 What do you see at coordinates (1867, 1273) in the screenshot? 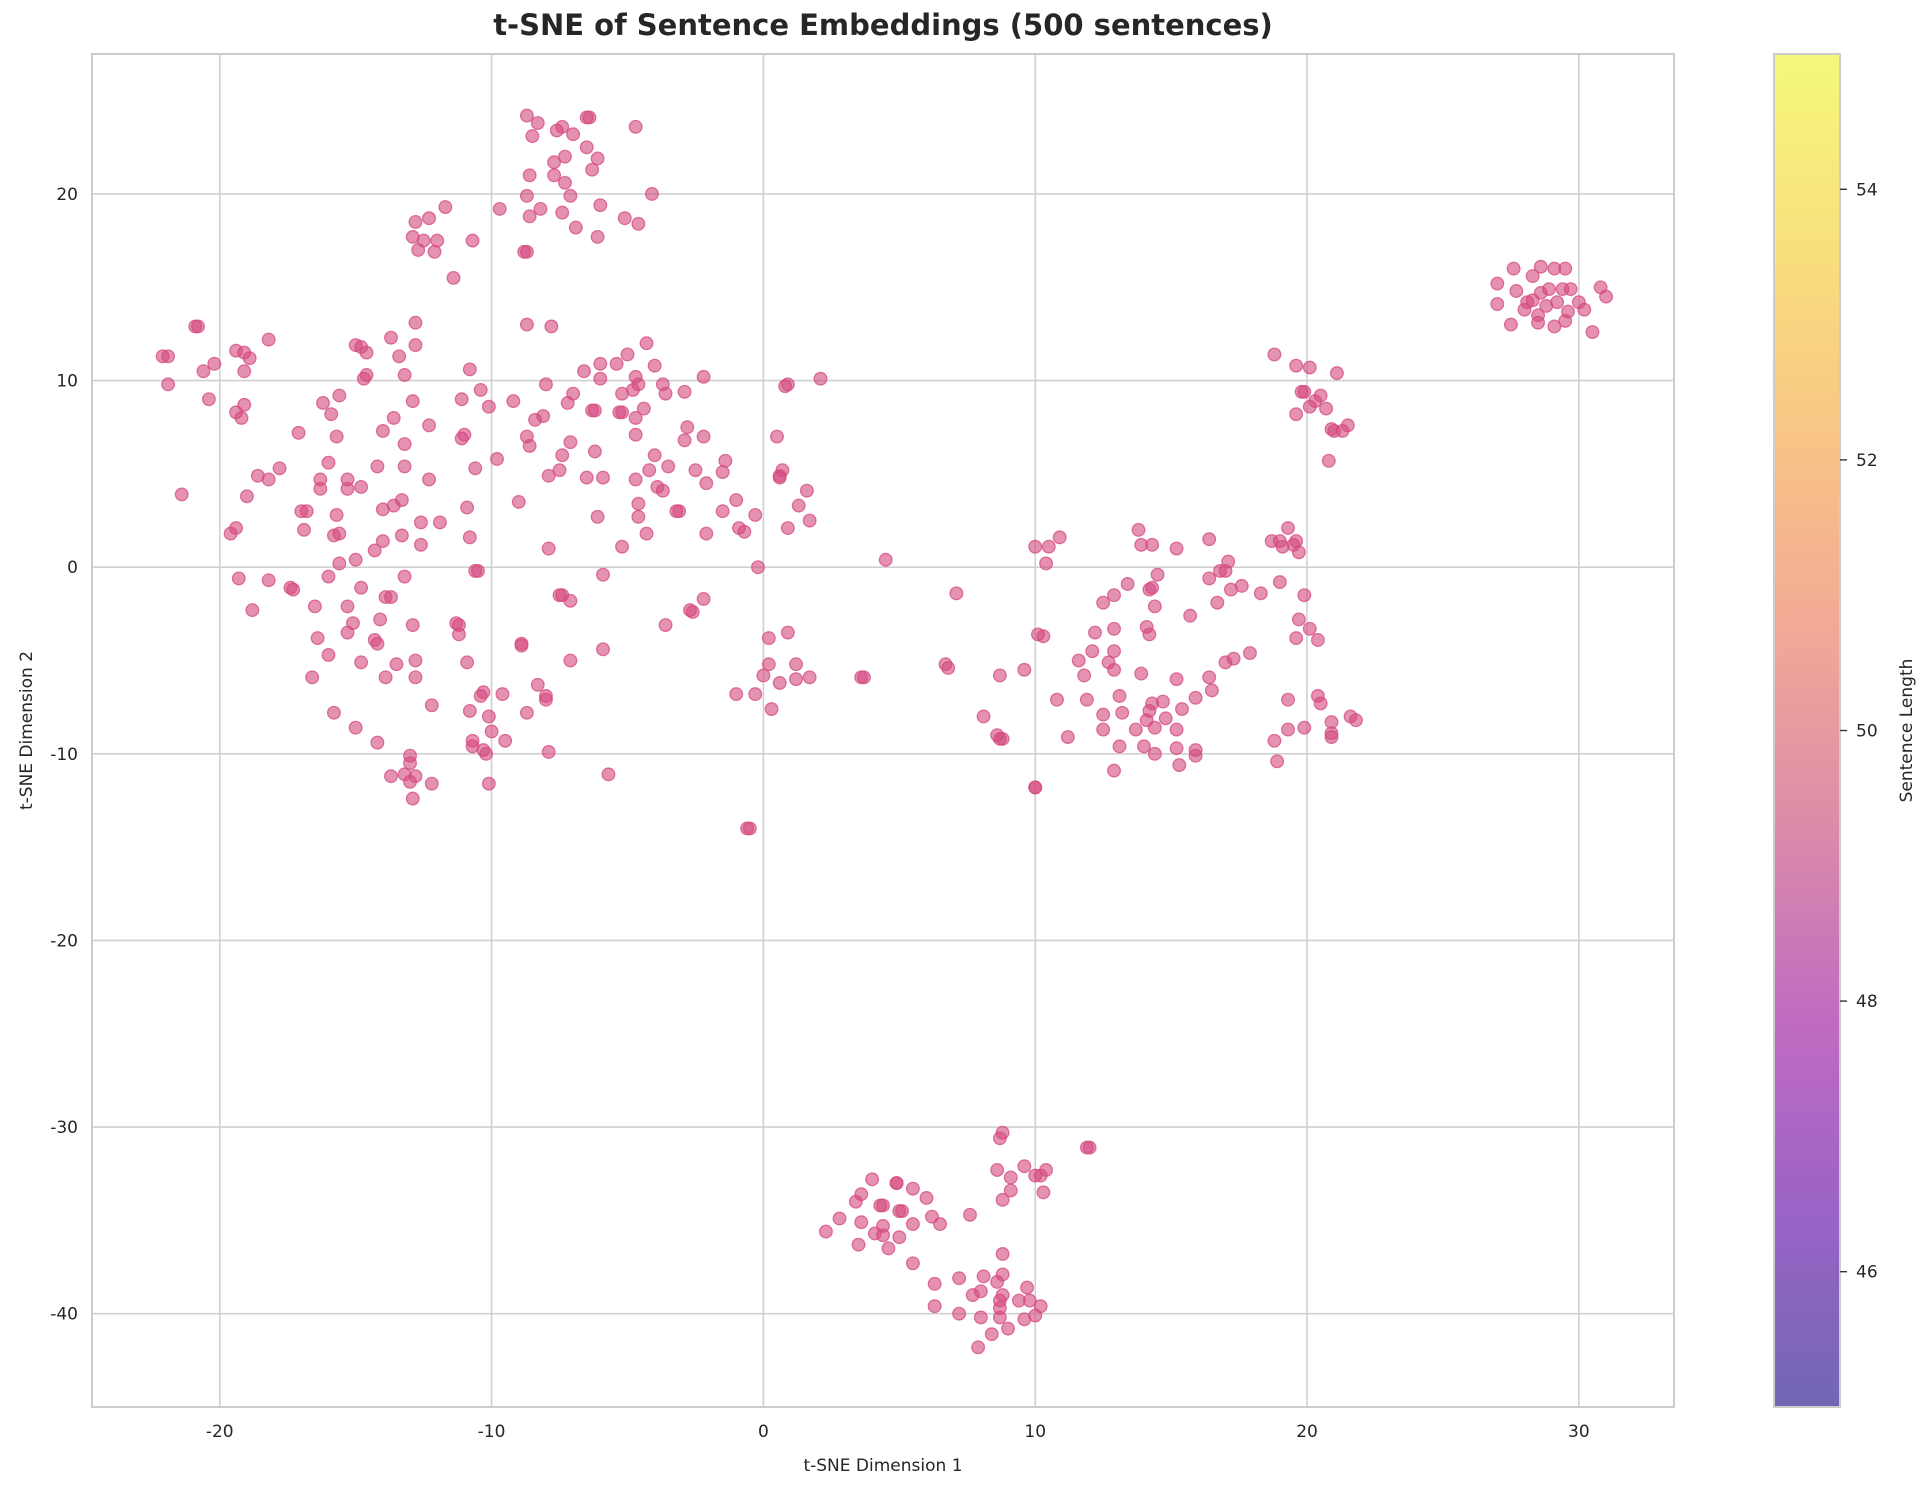
I see `colorbar-tick-label: 46` at bounding box center [1867, 1273].